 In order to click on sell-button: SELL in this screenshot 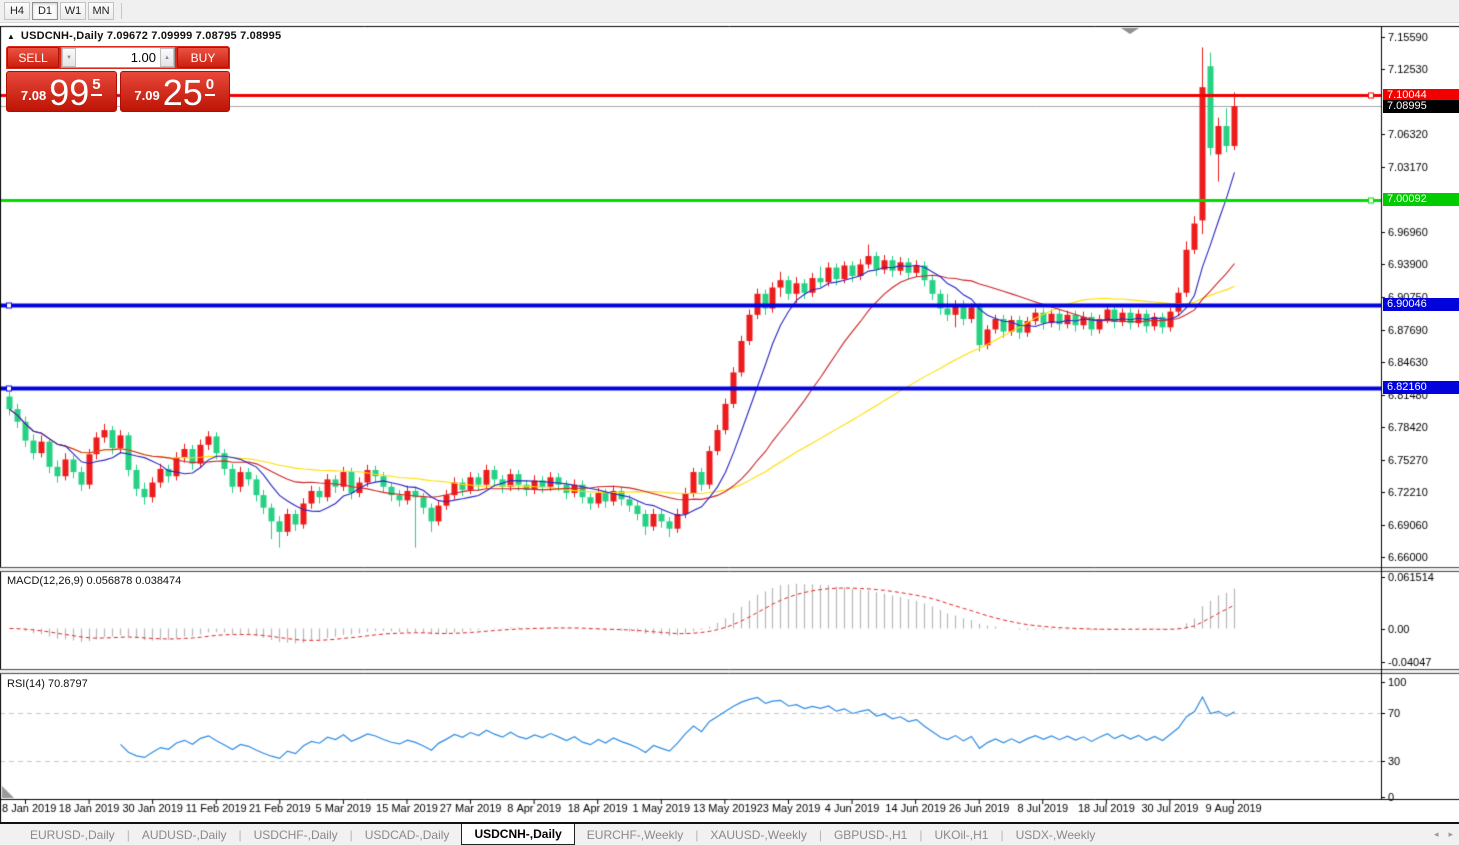, I will do `click(33, 57)`.